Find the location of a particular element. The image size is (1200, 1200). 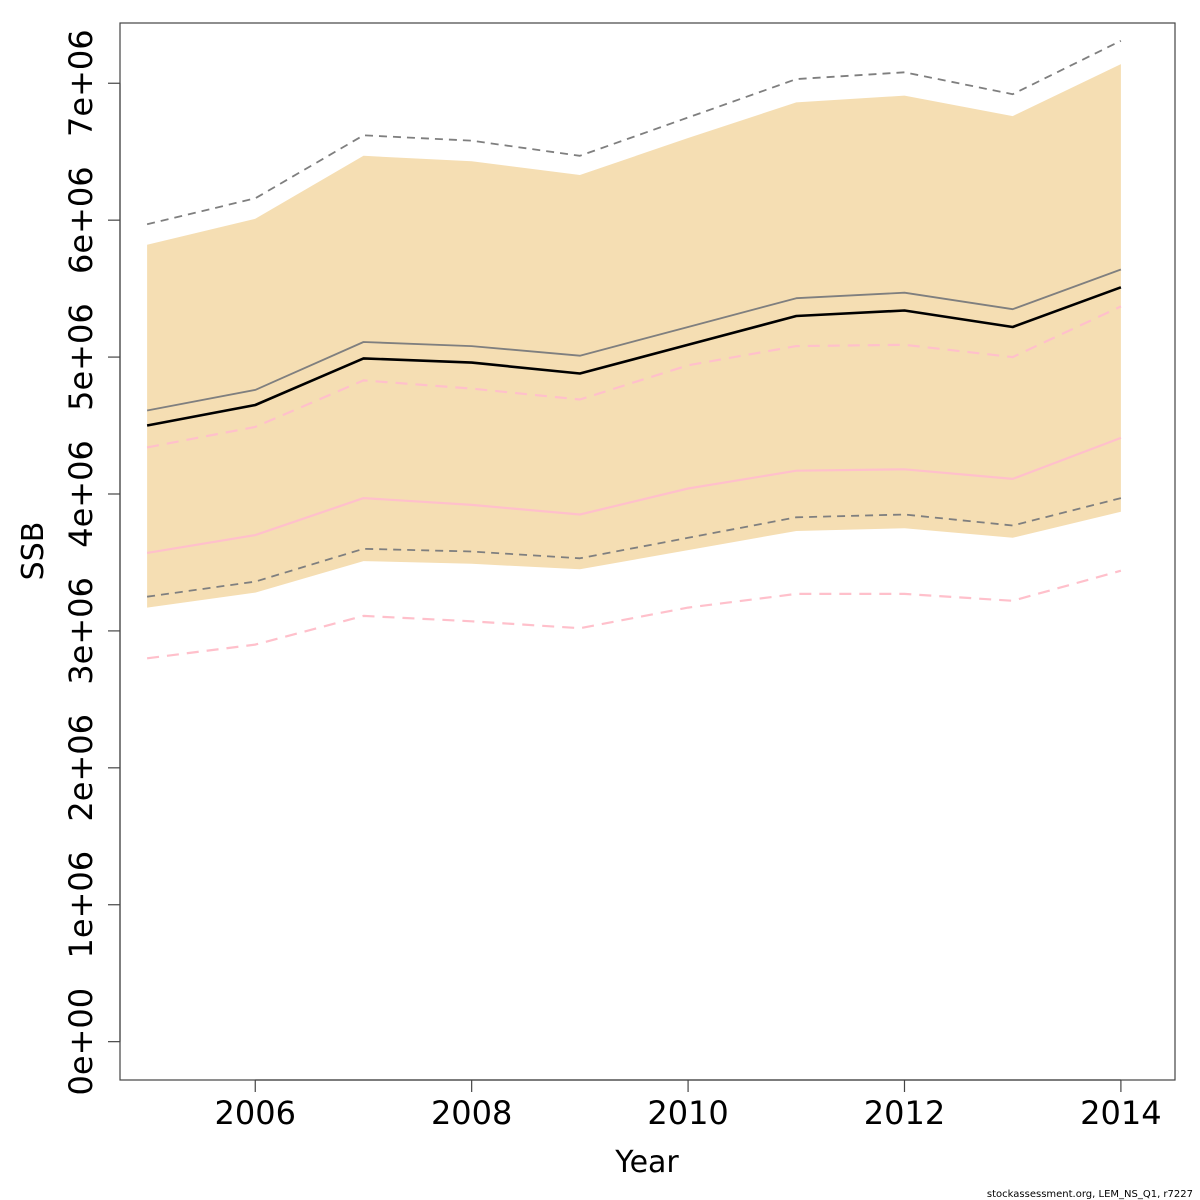

y-axis: 0e+00 1e+06 2e+06 3e+06 4e+06 5e+06 6e+06 7e+06 is located at coordinates (91, 562).